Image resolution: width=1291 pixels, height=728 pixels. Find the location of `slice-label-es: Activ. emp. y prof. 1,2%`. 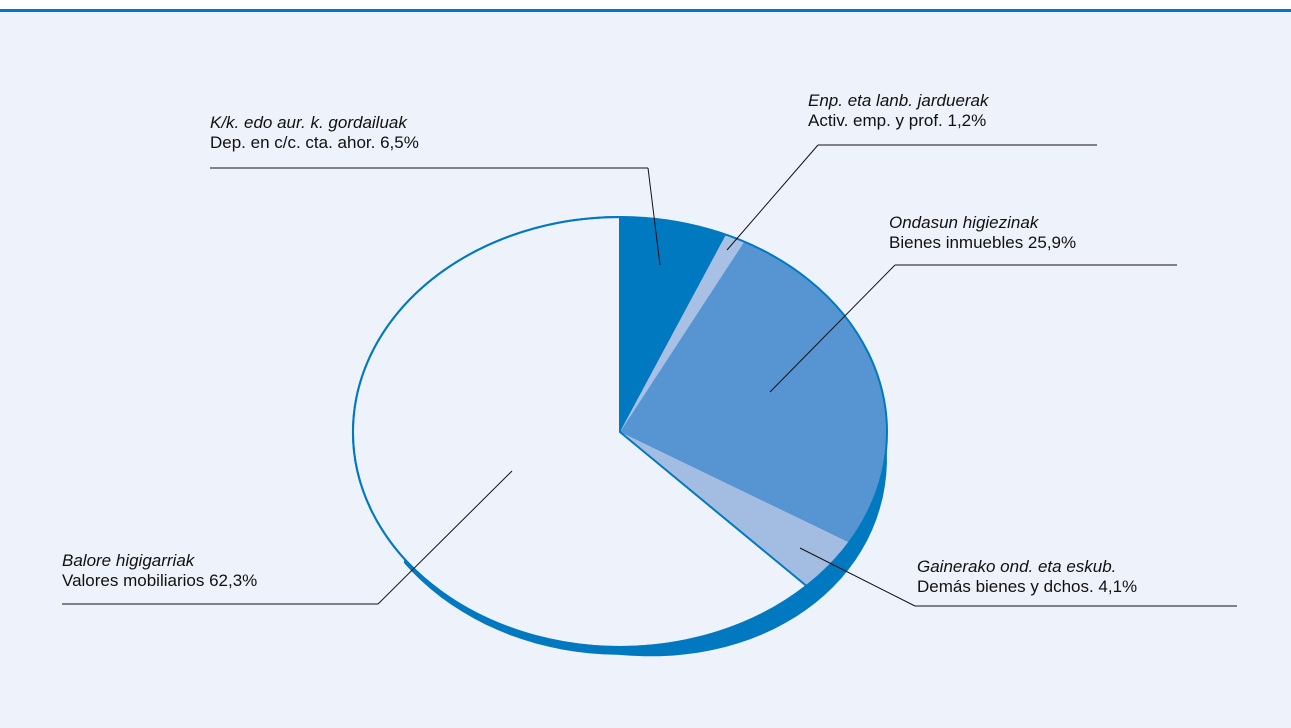

slice-label-es: Activ. emp. y prof. 1,2% is located at coordinates (897, 120).